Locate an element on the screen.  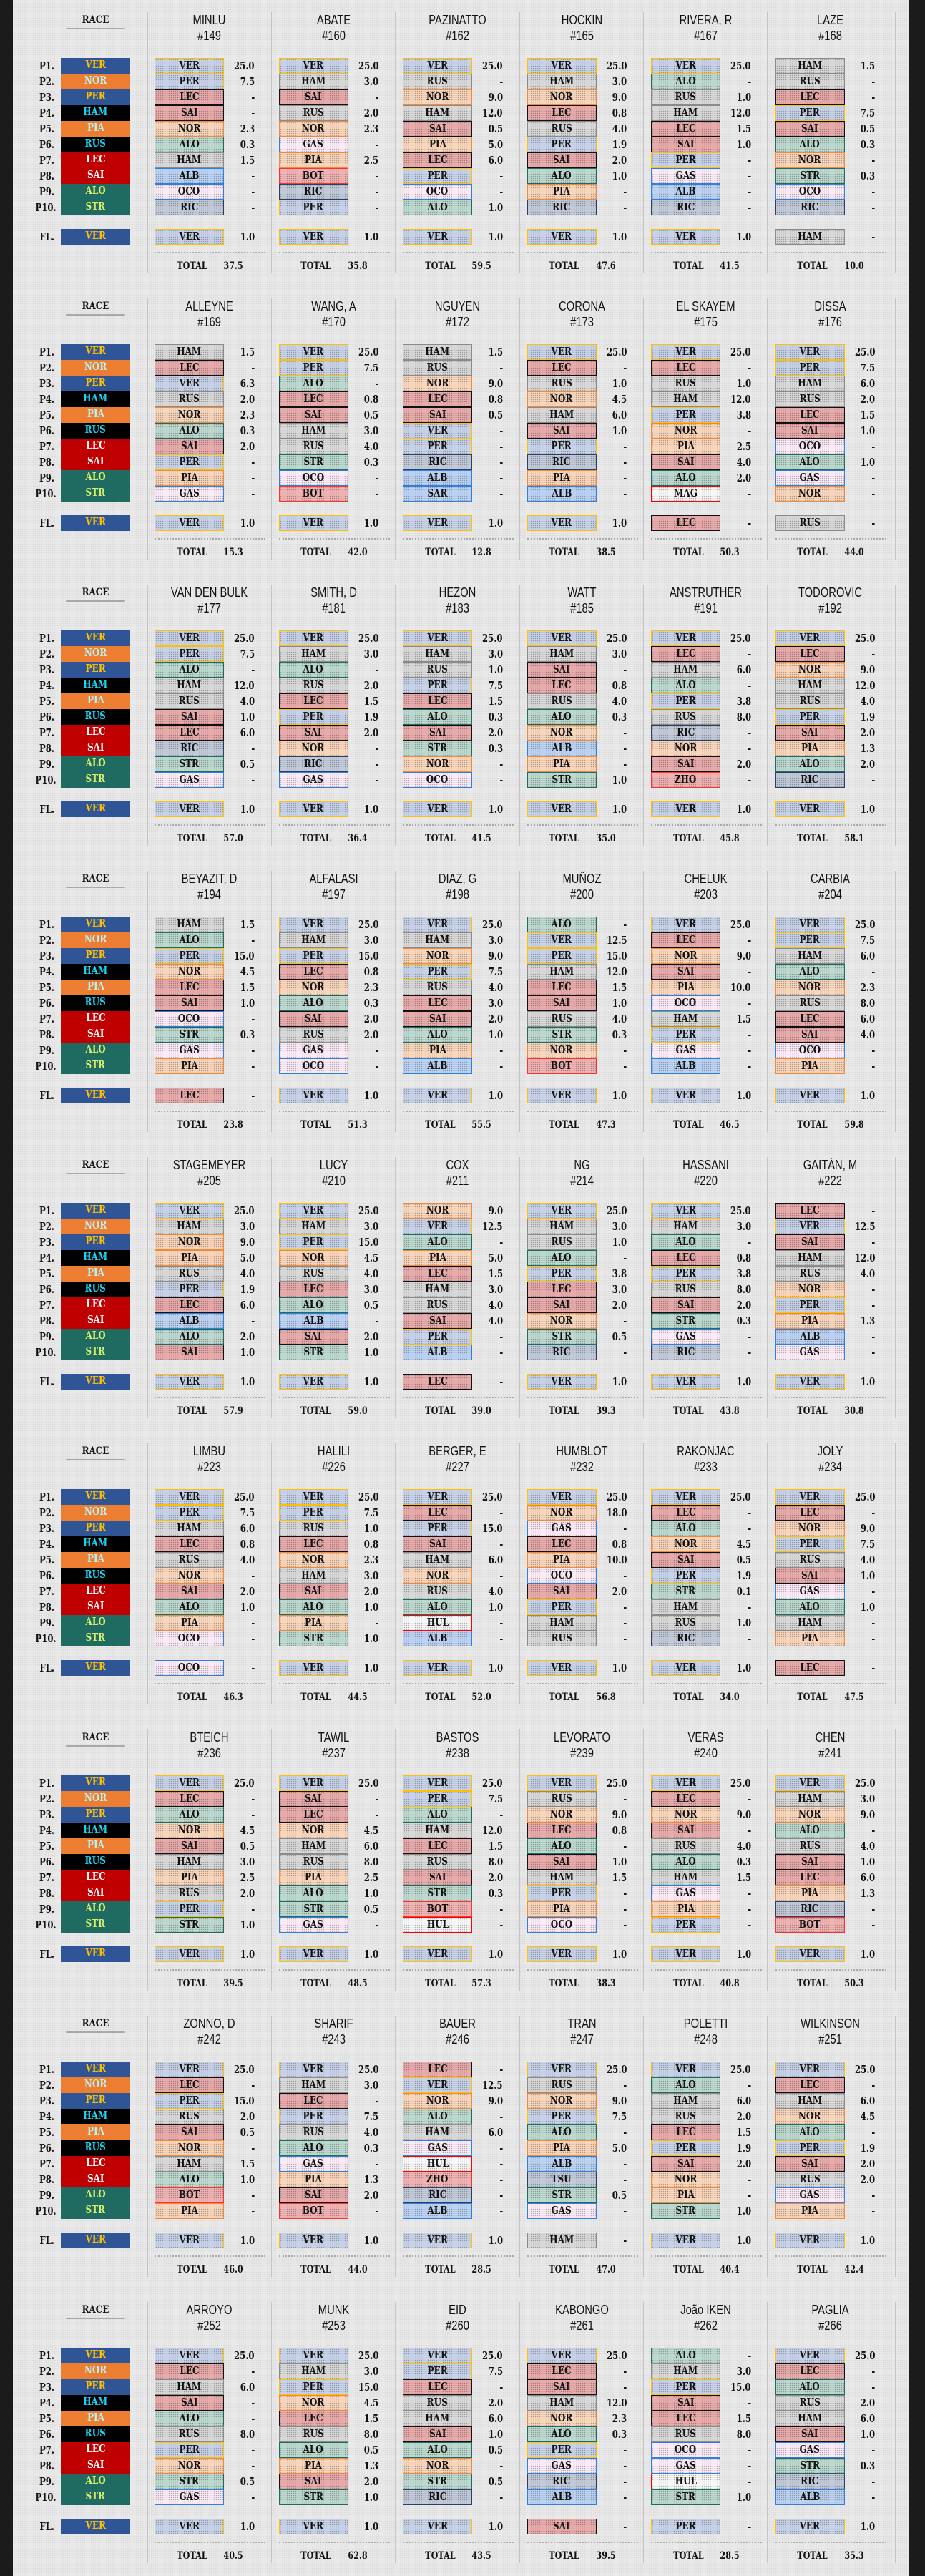
pick-p7: ALO is located at coordinates (437, 2450).